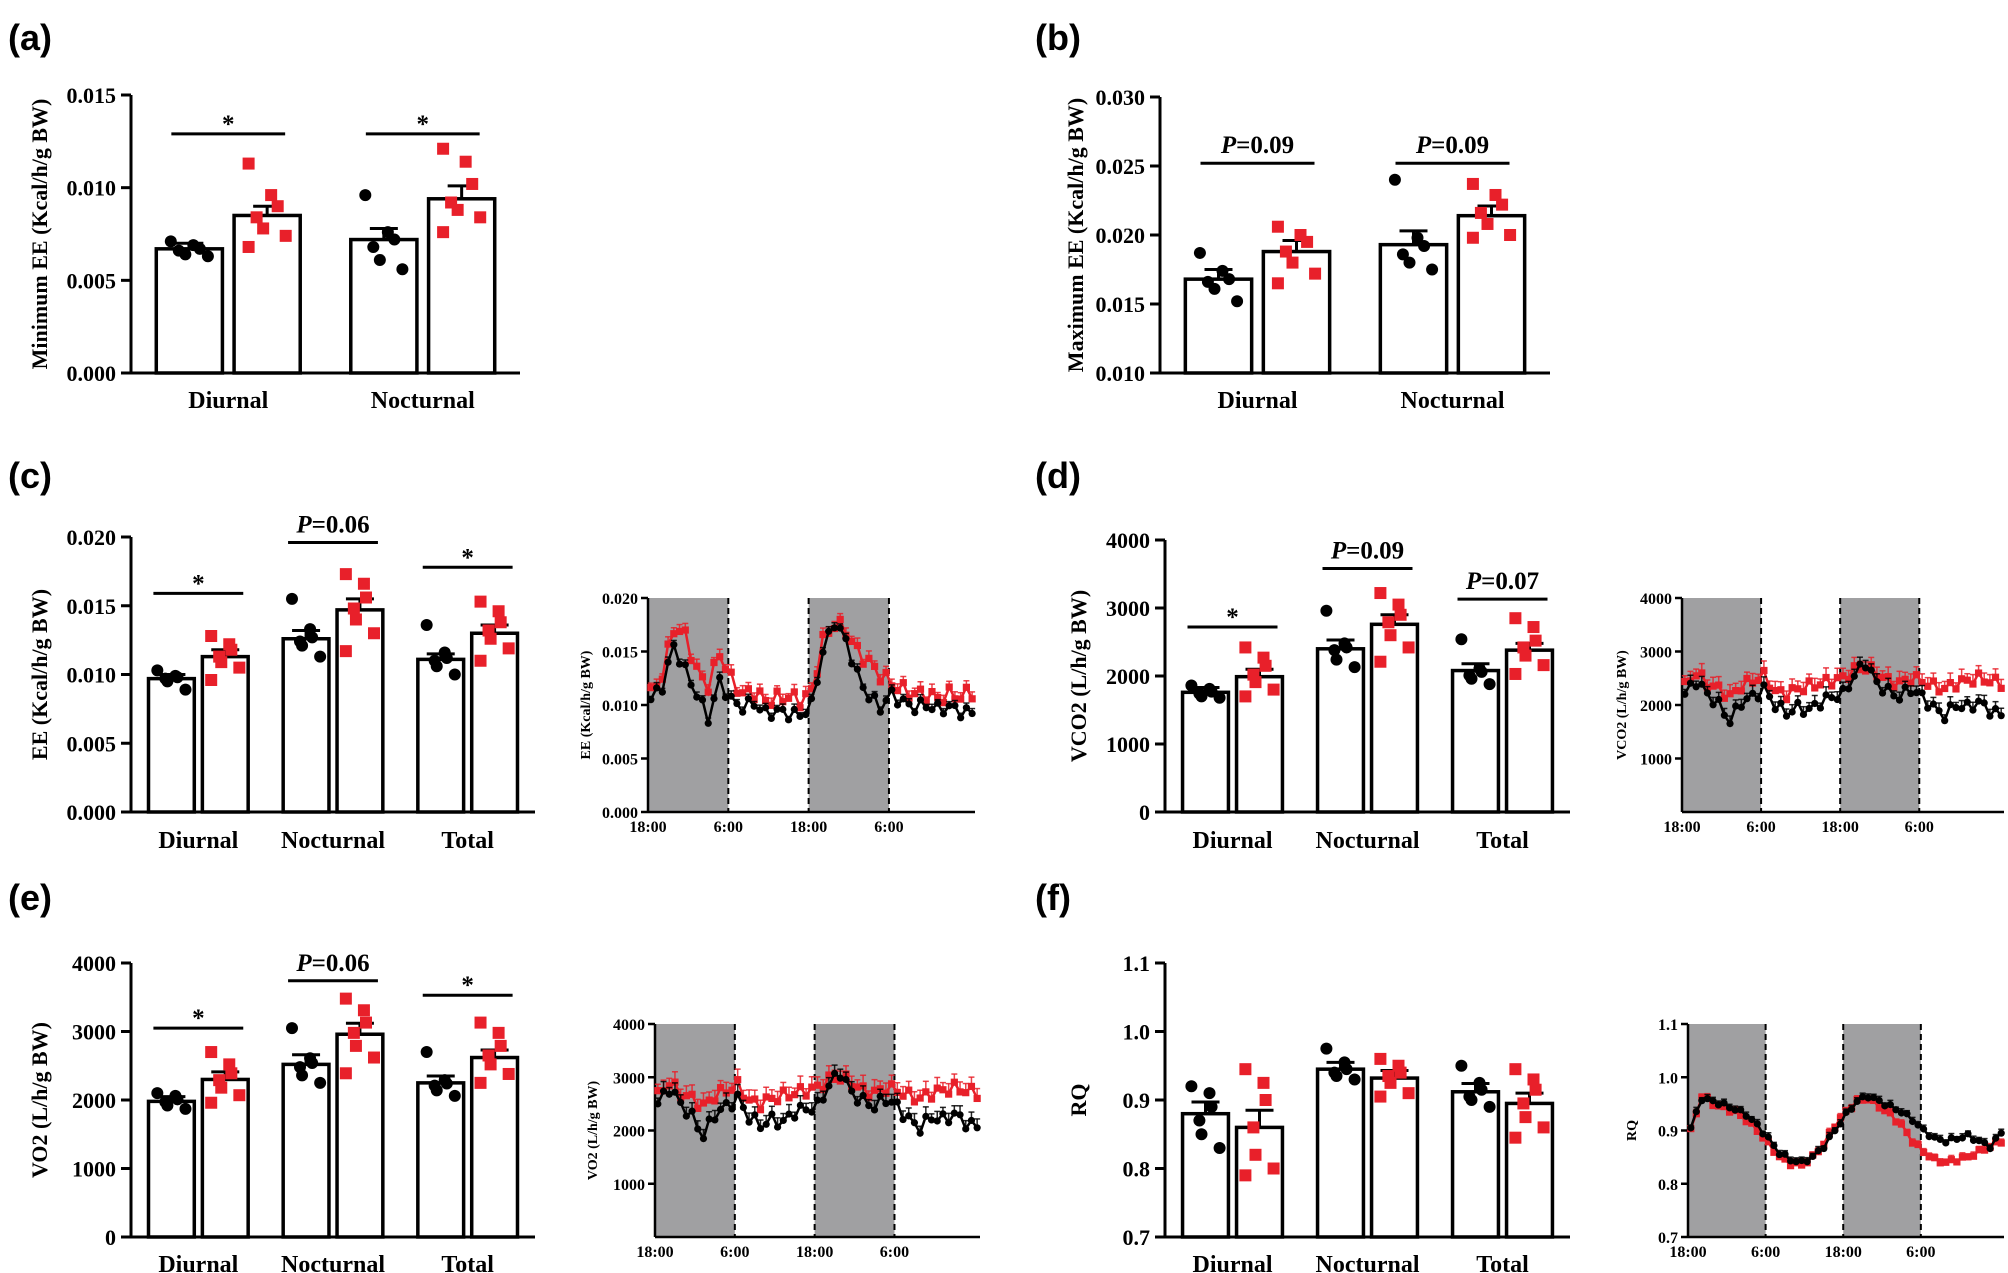 The width and height of the screenshot is (2008, 1273). What do you see at coordinates (1053, 897) in the screenshot?
I see `panel-label: (f)` at bounding box center [1053, 897].